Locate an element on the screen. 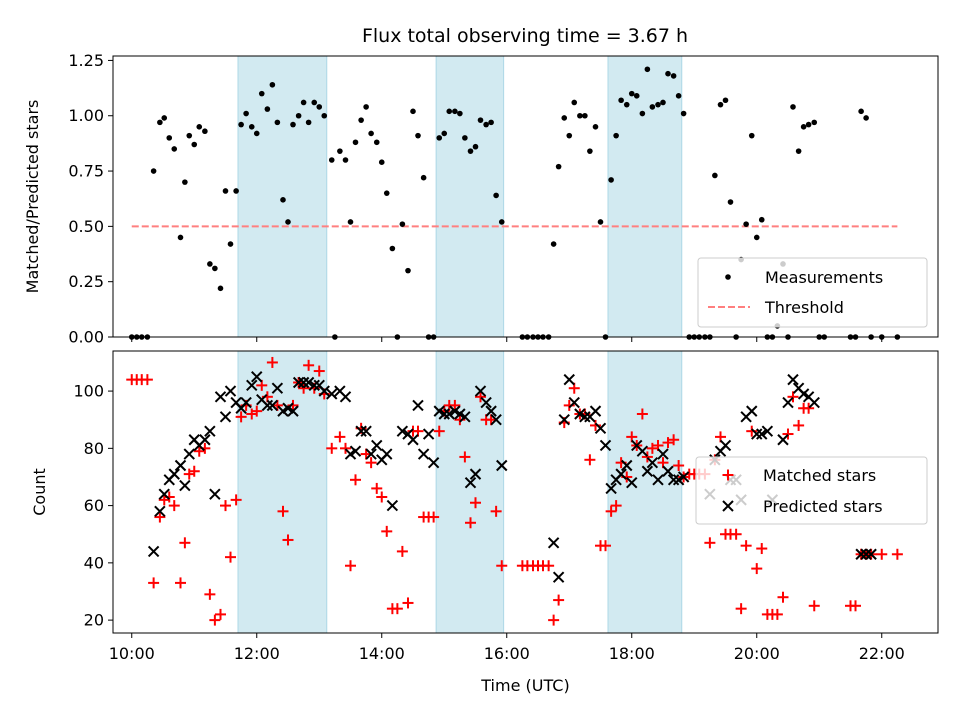  legend-label-threshold: Threshold is located at coordinates (804, 307).